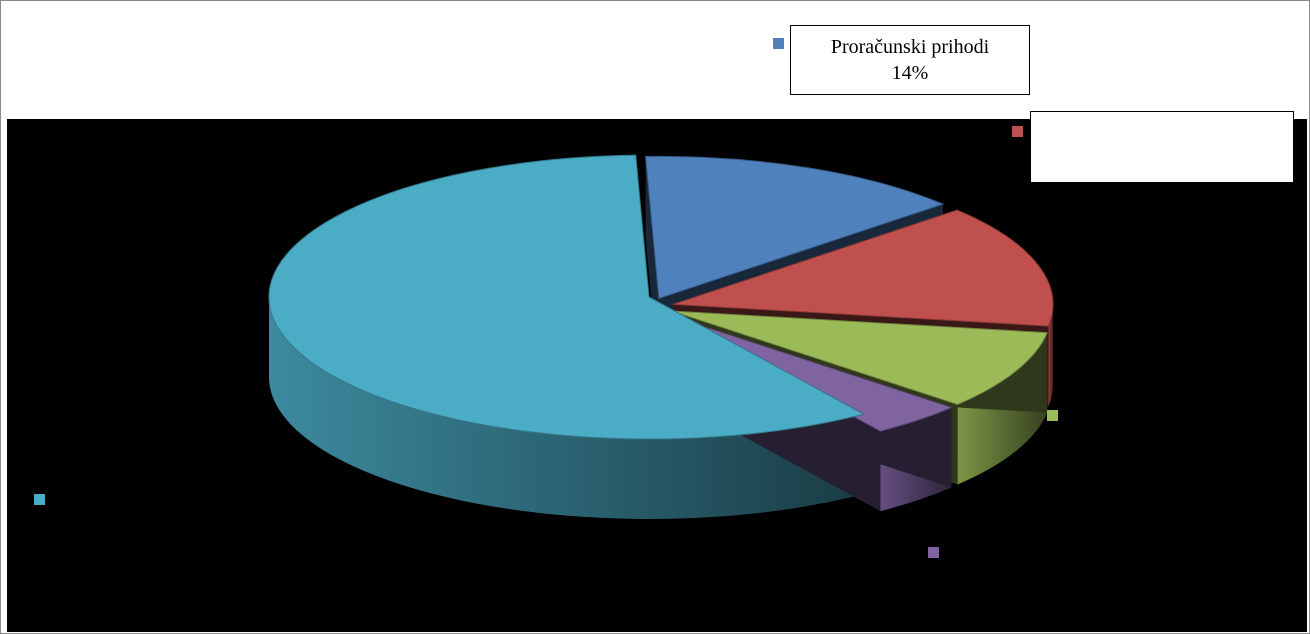  Describe the element at coordinates (910, 73) in the screenshot. I see `label-slice-0-value: 14%` at that location.